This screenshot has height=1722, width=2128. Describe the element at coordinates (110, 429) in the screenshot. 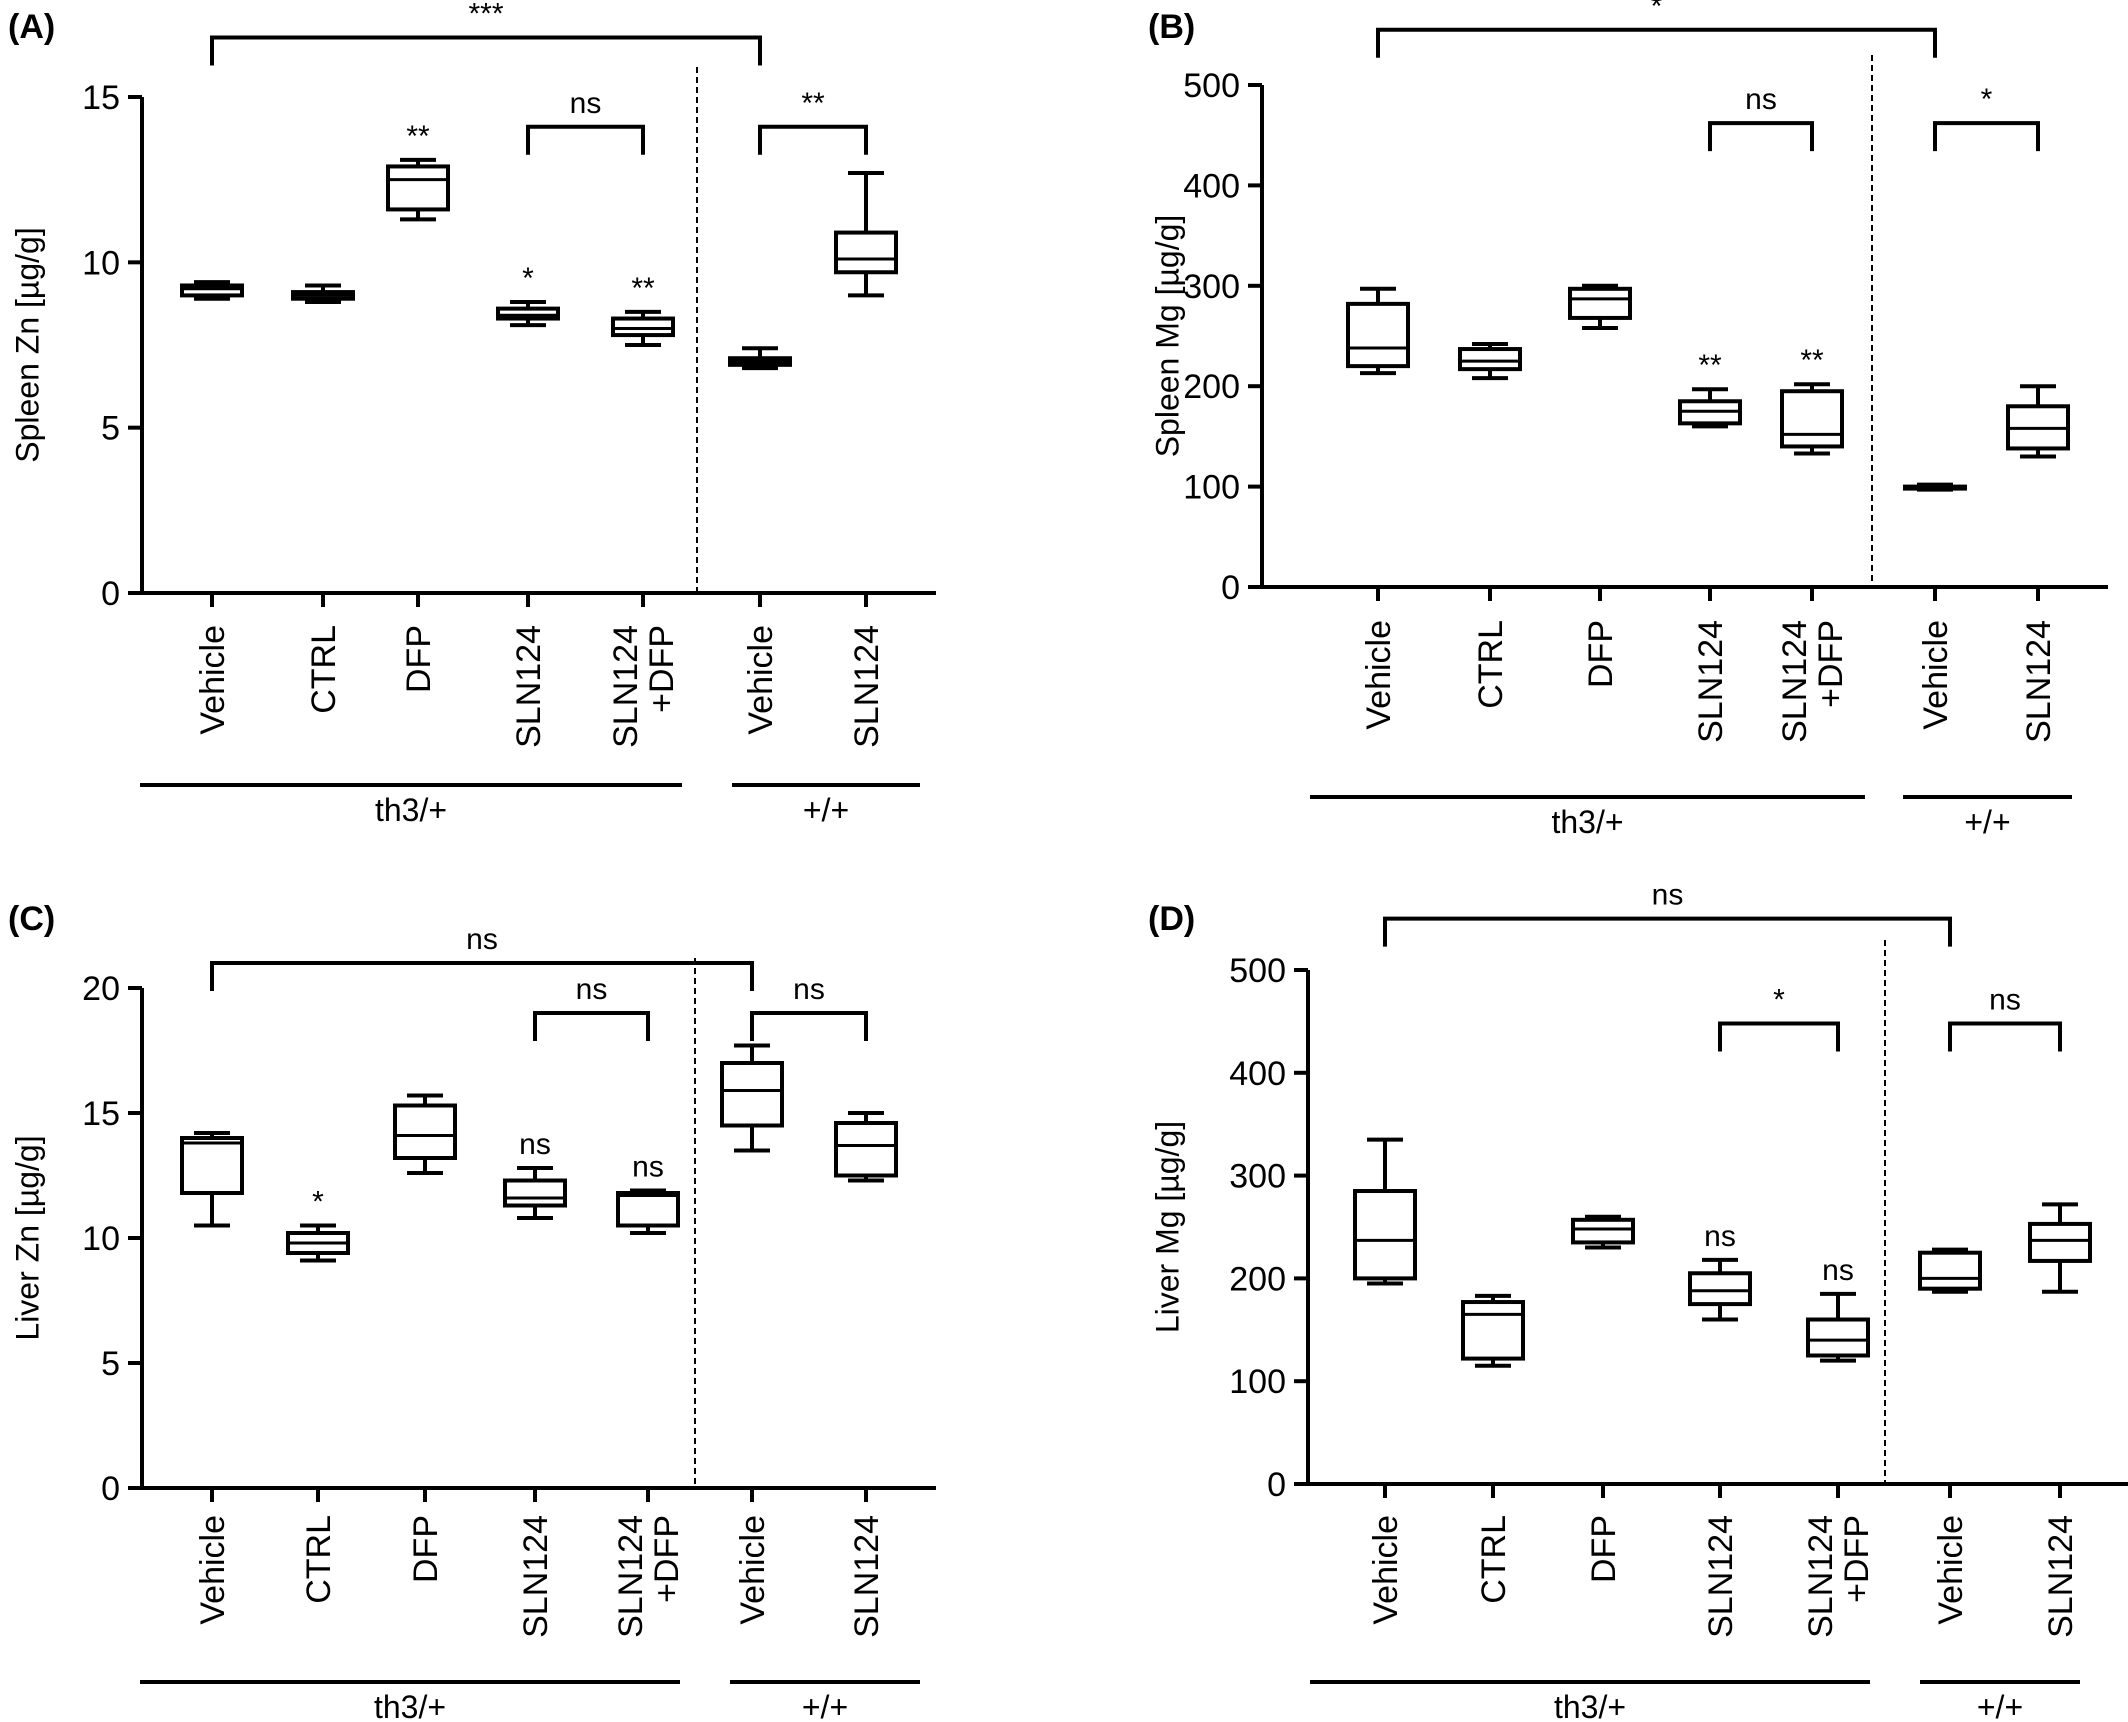

I see `y-tick-label: 5` at that location.